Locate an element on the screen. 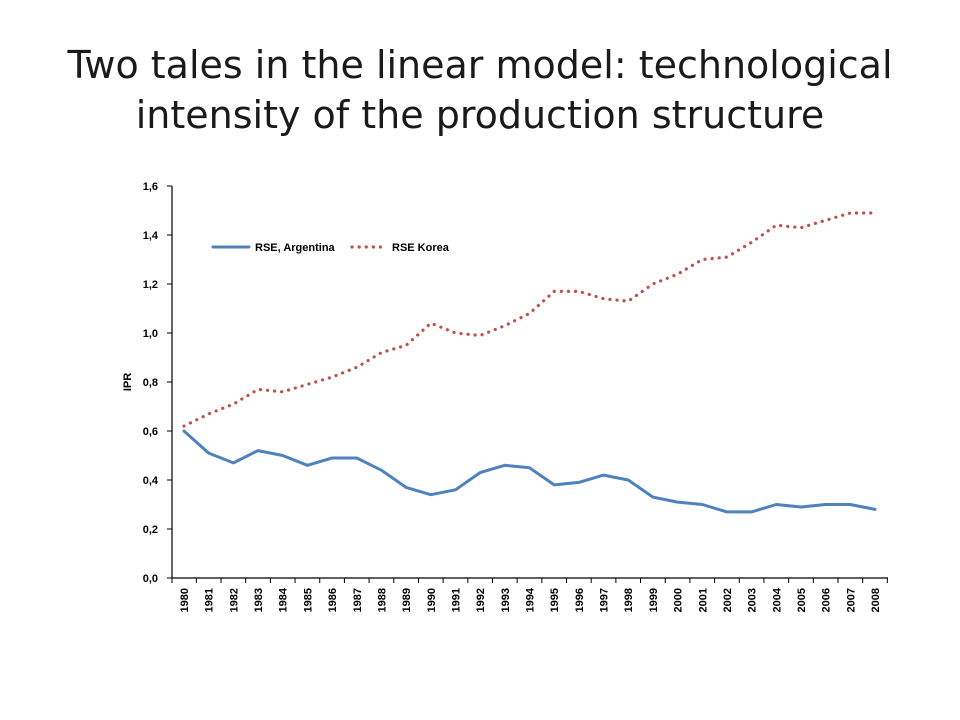 This screenshot has width=960, height=720. y-tick-label: 1,0 is located at coordinates (150, 334).